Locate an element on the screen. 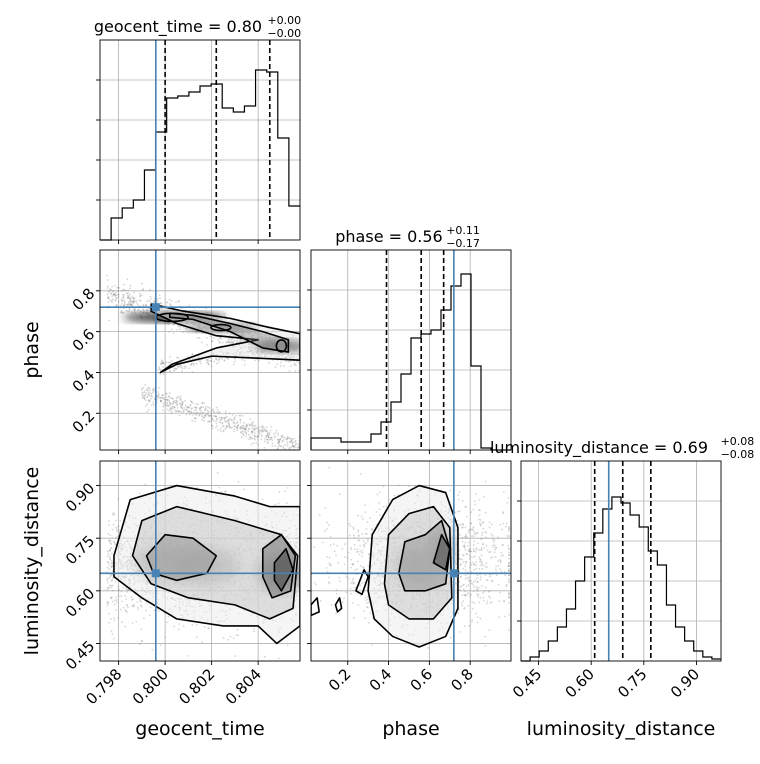 Image resolution: width=760 pixels, height=764 pixels. diag-title-minus: −0.00 is located at coordinates (284, 33).